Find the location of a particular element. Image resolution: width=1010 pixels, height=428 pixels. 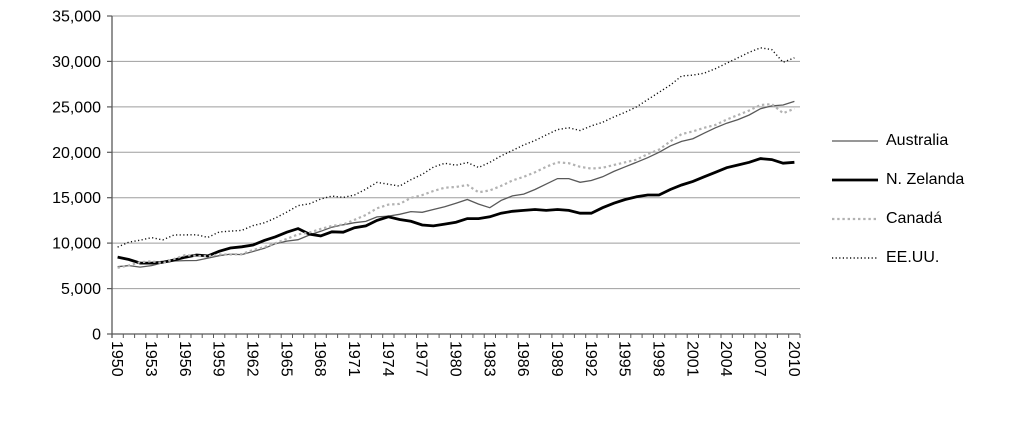

x-axis-label: 2001 is located at coordinates (691, 359).